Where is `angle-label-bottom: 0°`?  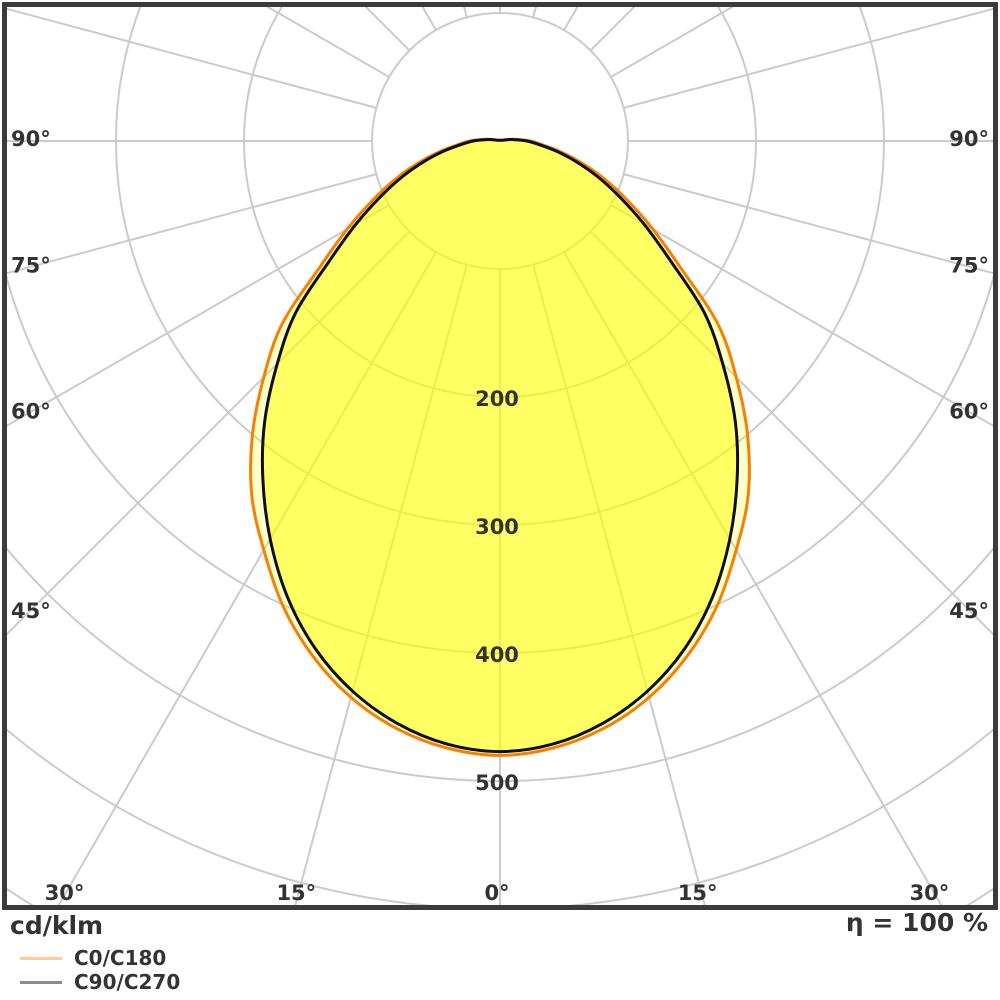 angle-label-bottom: 0° is located at coordinates (496, 893).